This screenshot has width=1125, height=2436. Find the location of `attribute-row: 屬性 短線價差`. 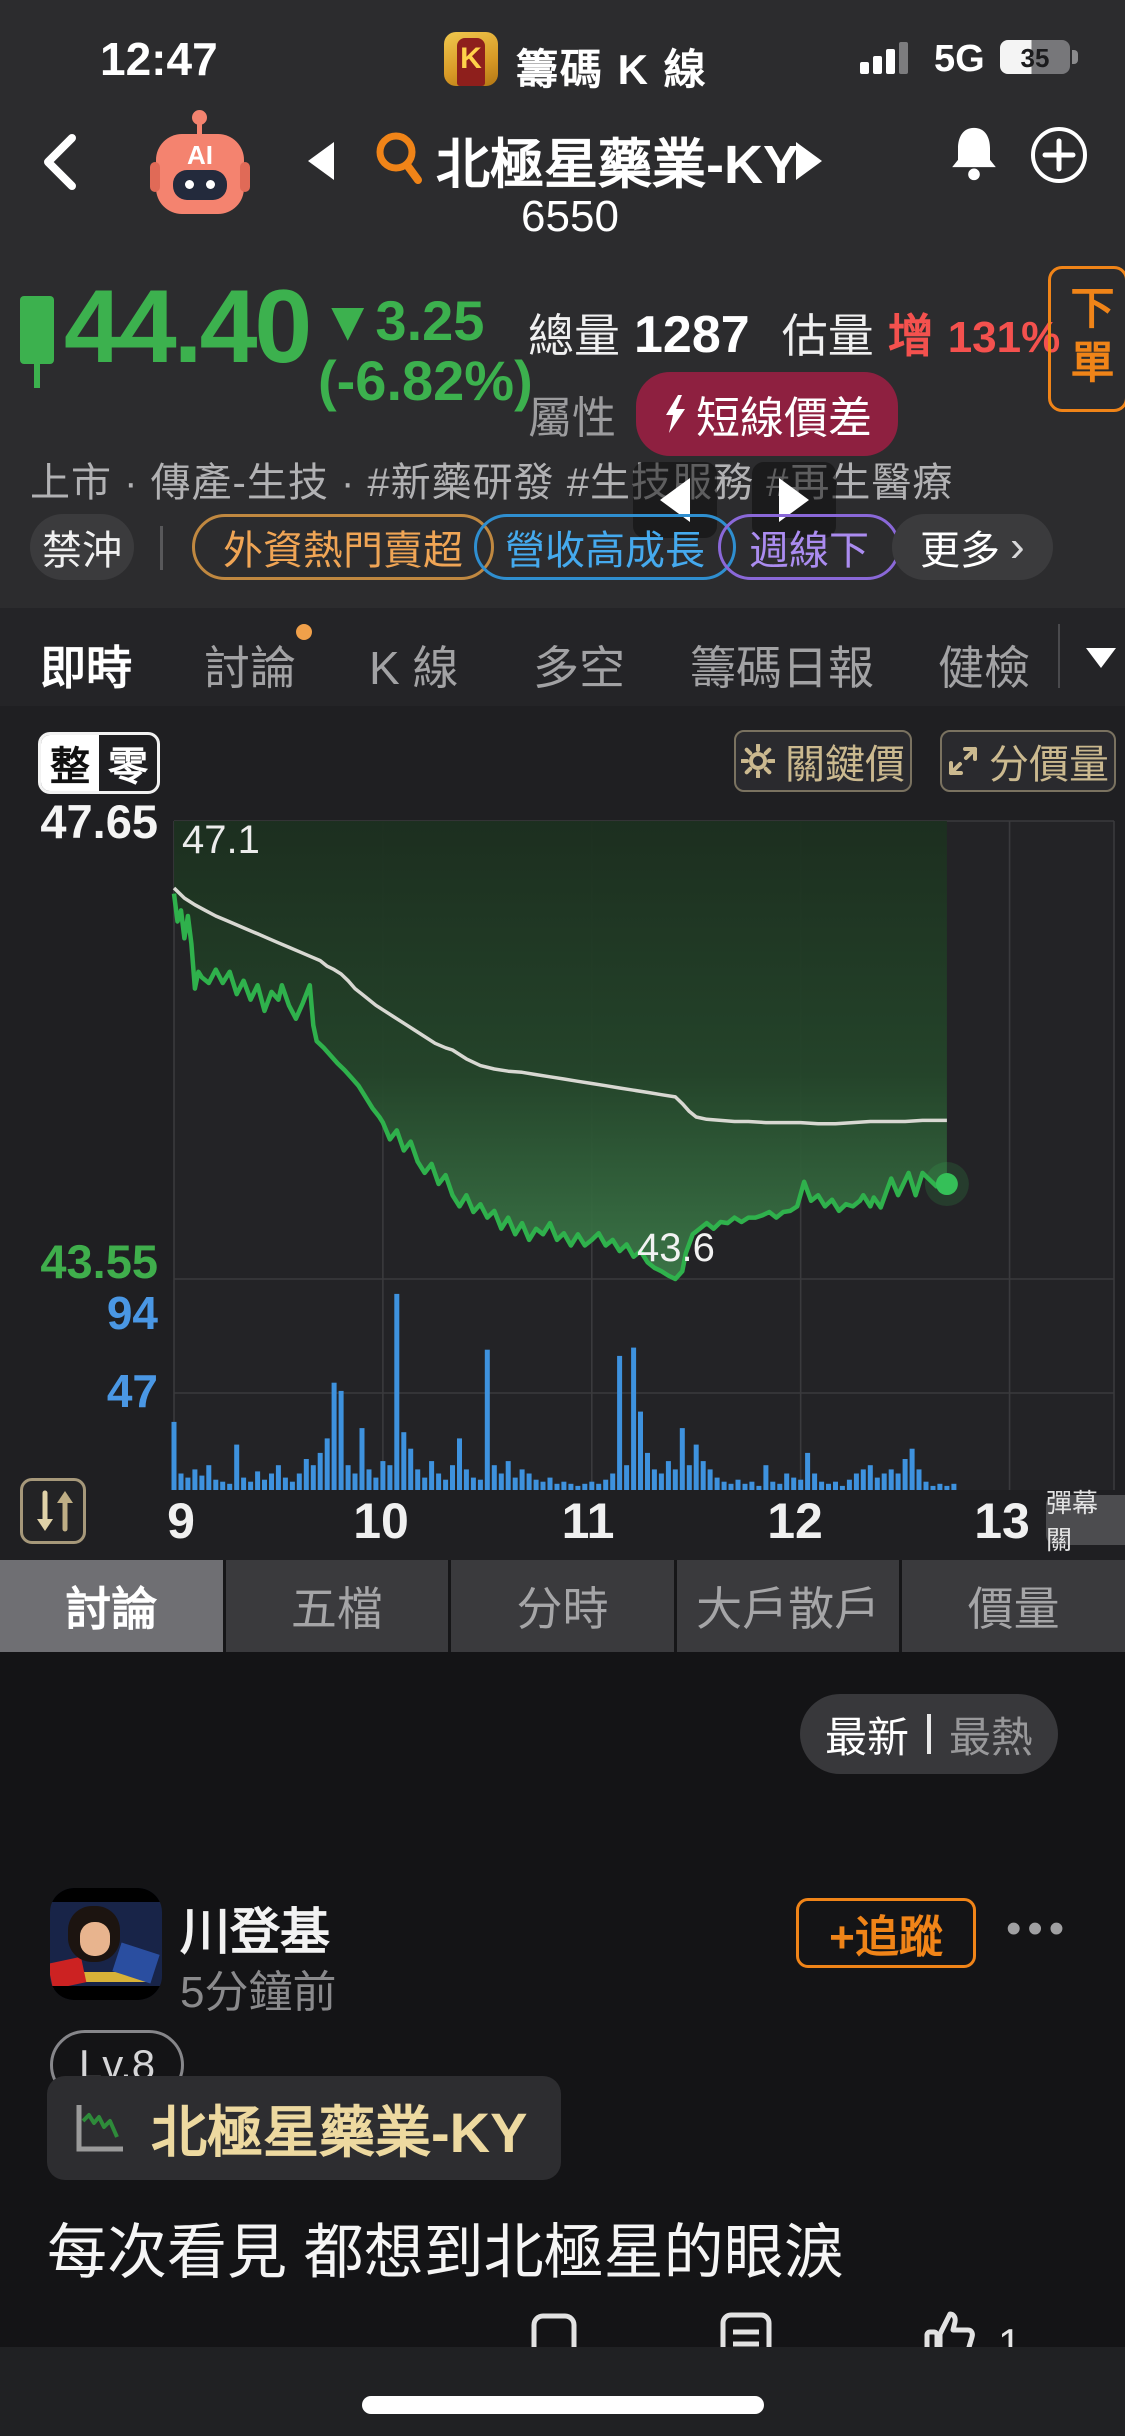

attribute-row: 屬性 短線價差 is located at coordinates (713, 414).